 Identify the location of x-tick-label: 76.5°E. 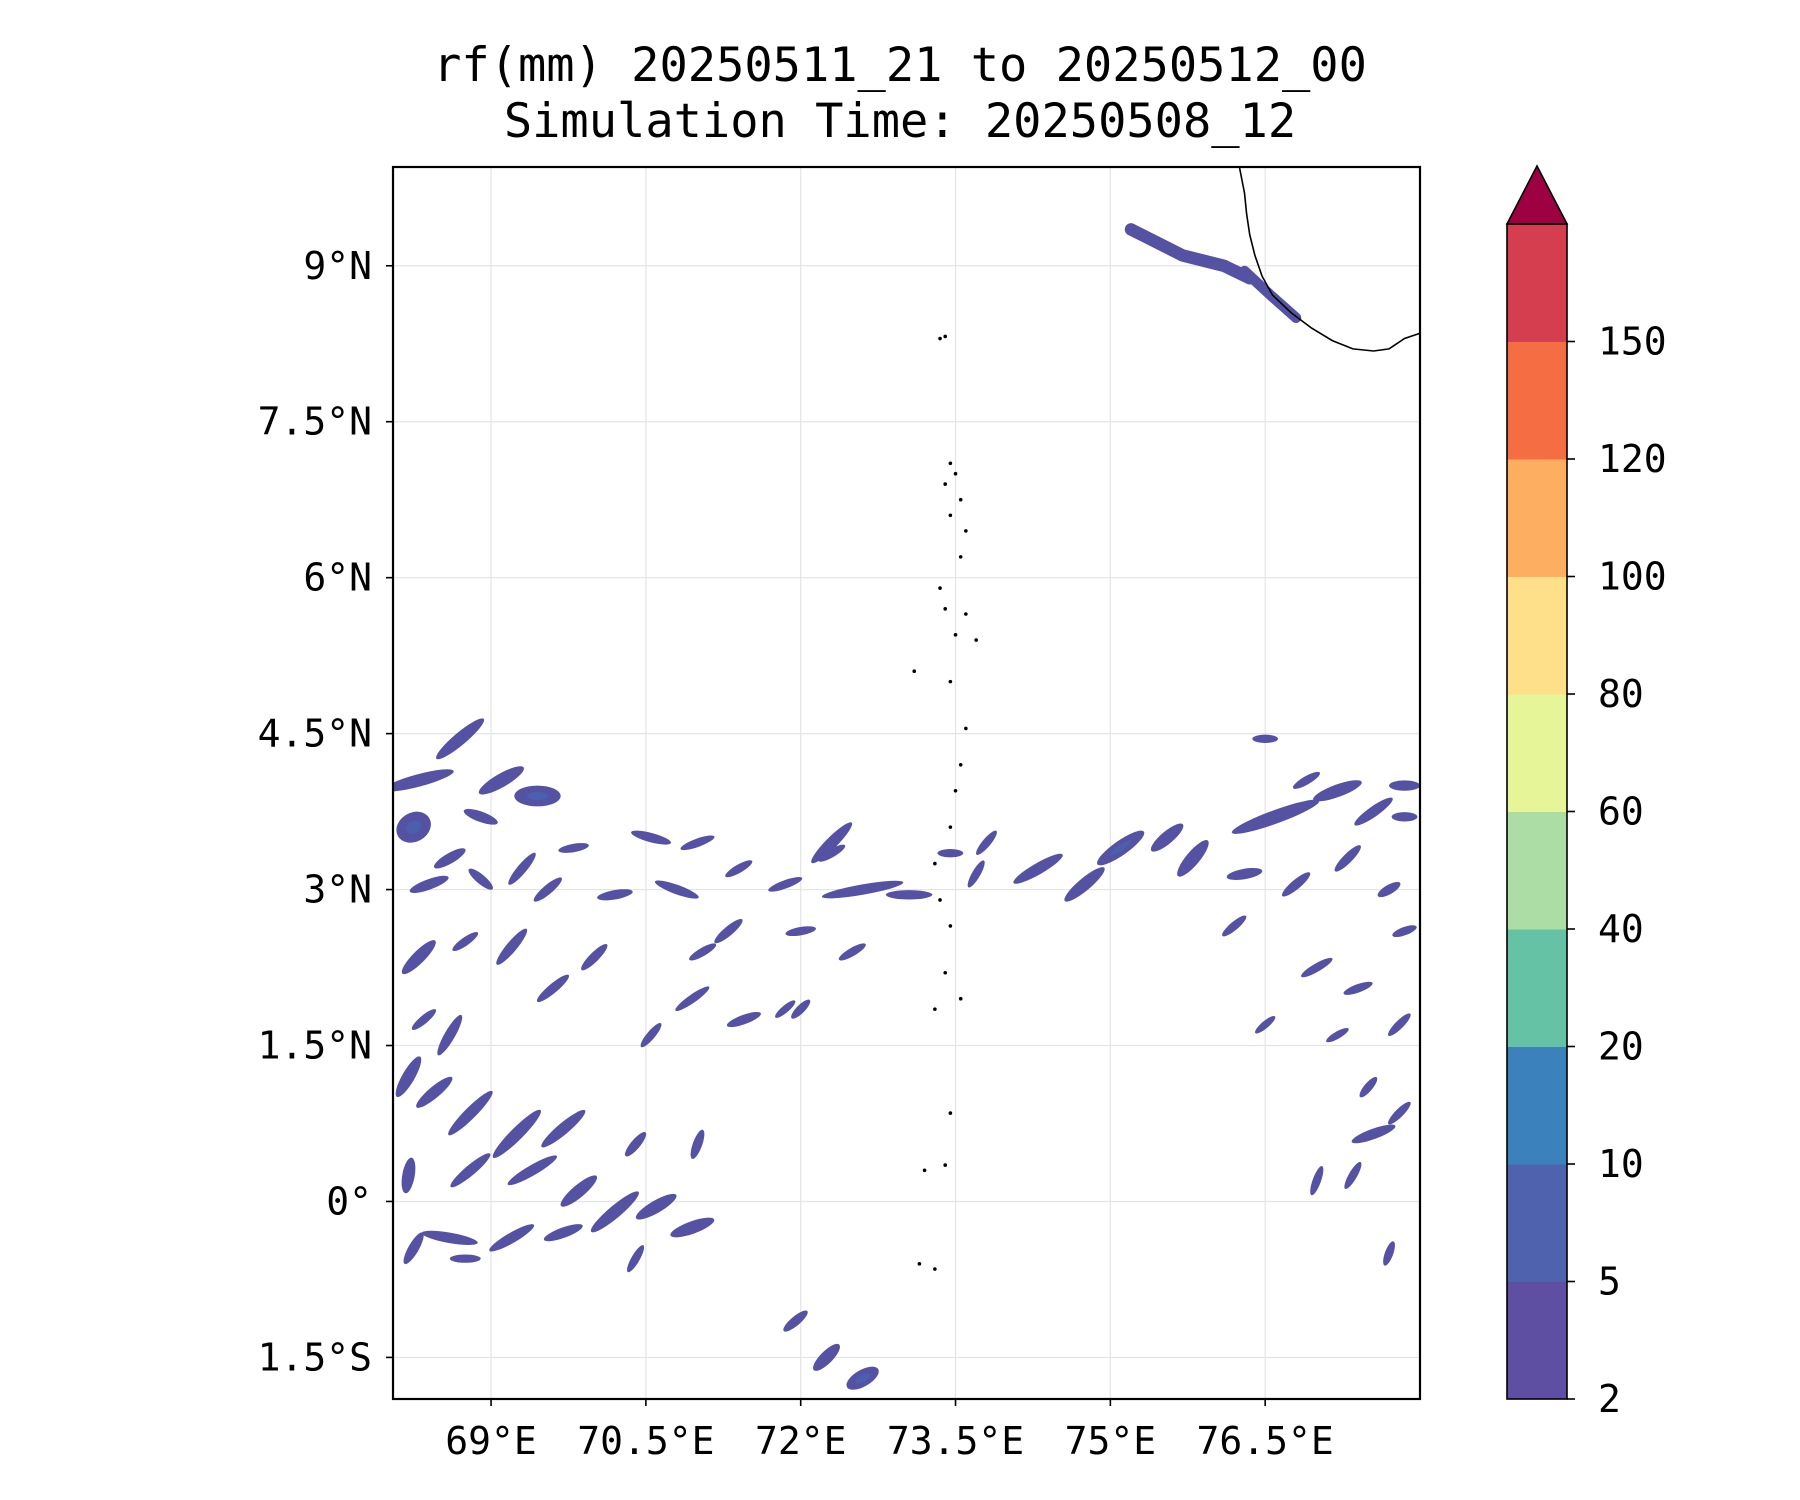
(1265, 1441).